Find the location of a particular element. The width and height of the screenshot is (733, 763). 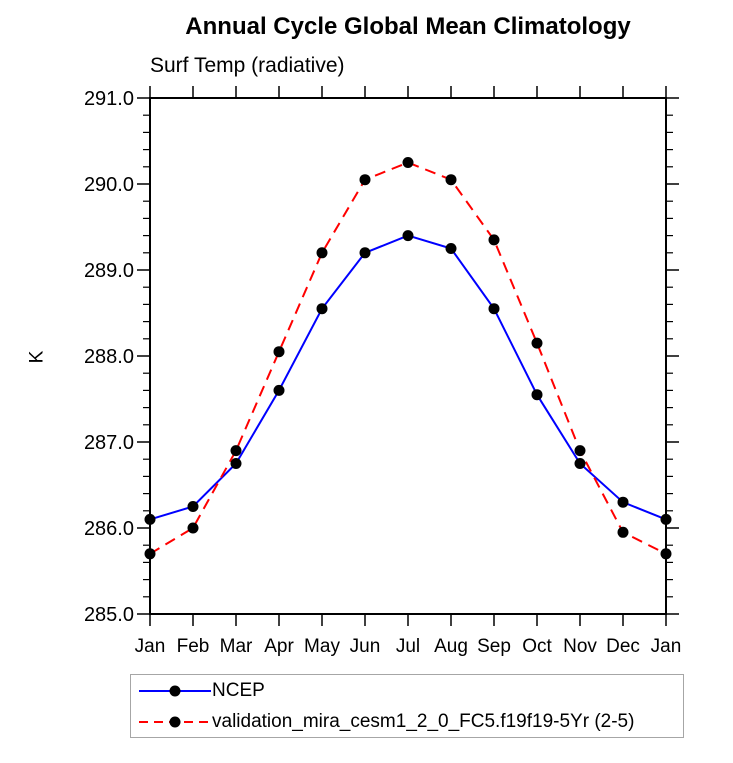

y-tick-label: 286.0 is located at coordinates (109, 529).